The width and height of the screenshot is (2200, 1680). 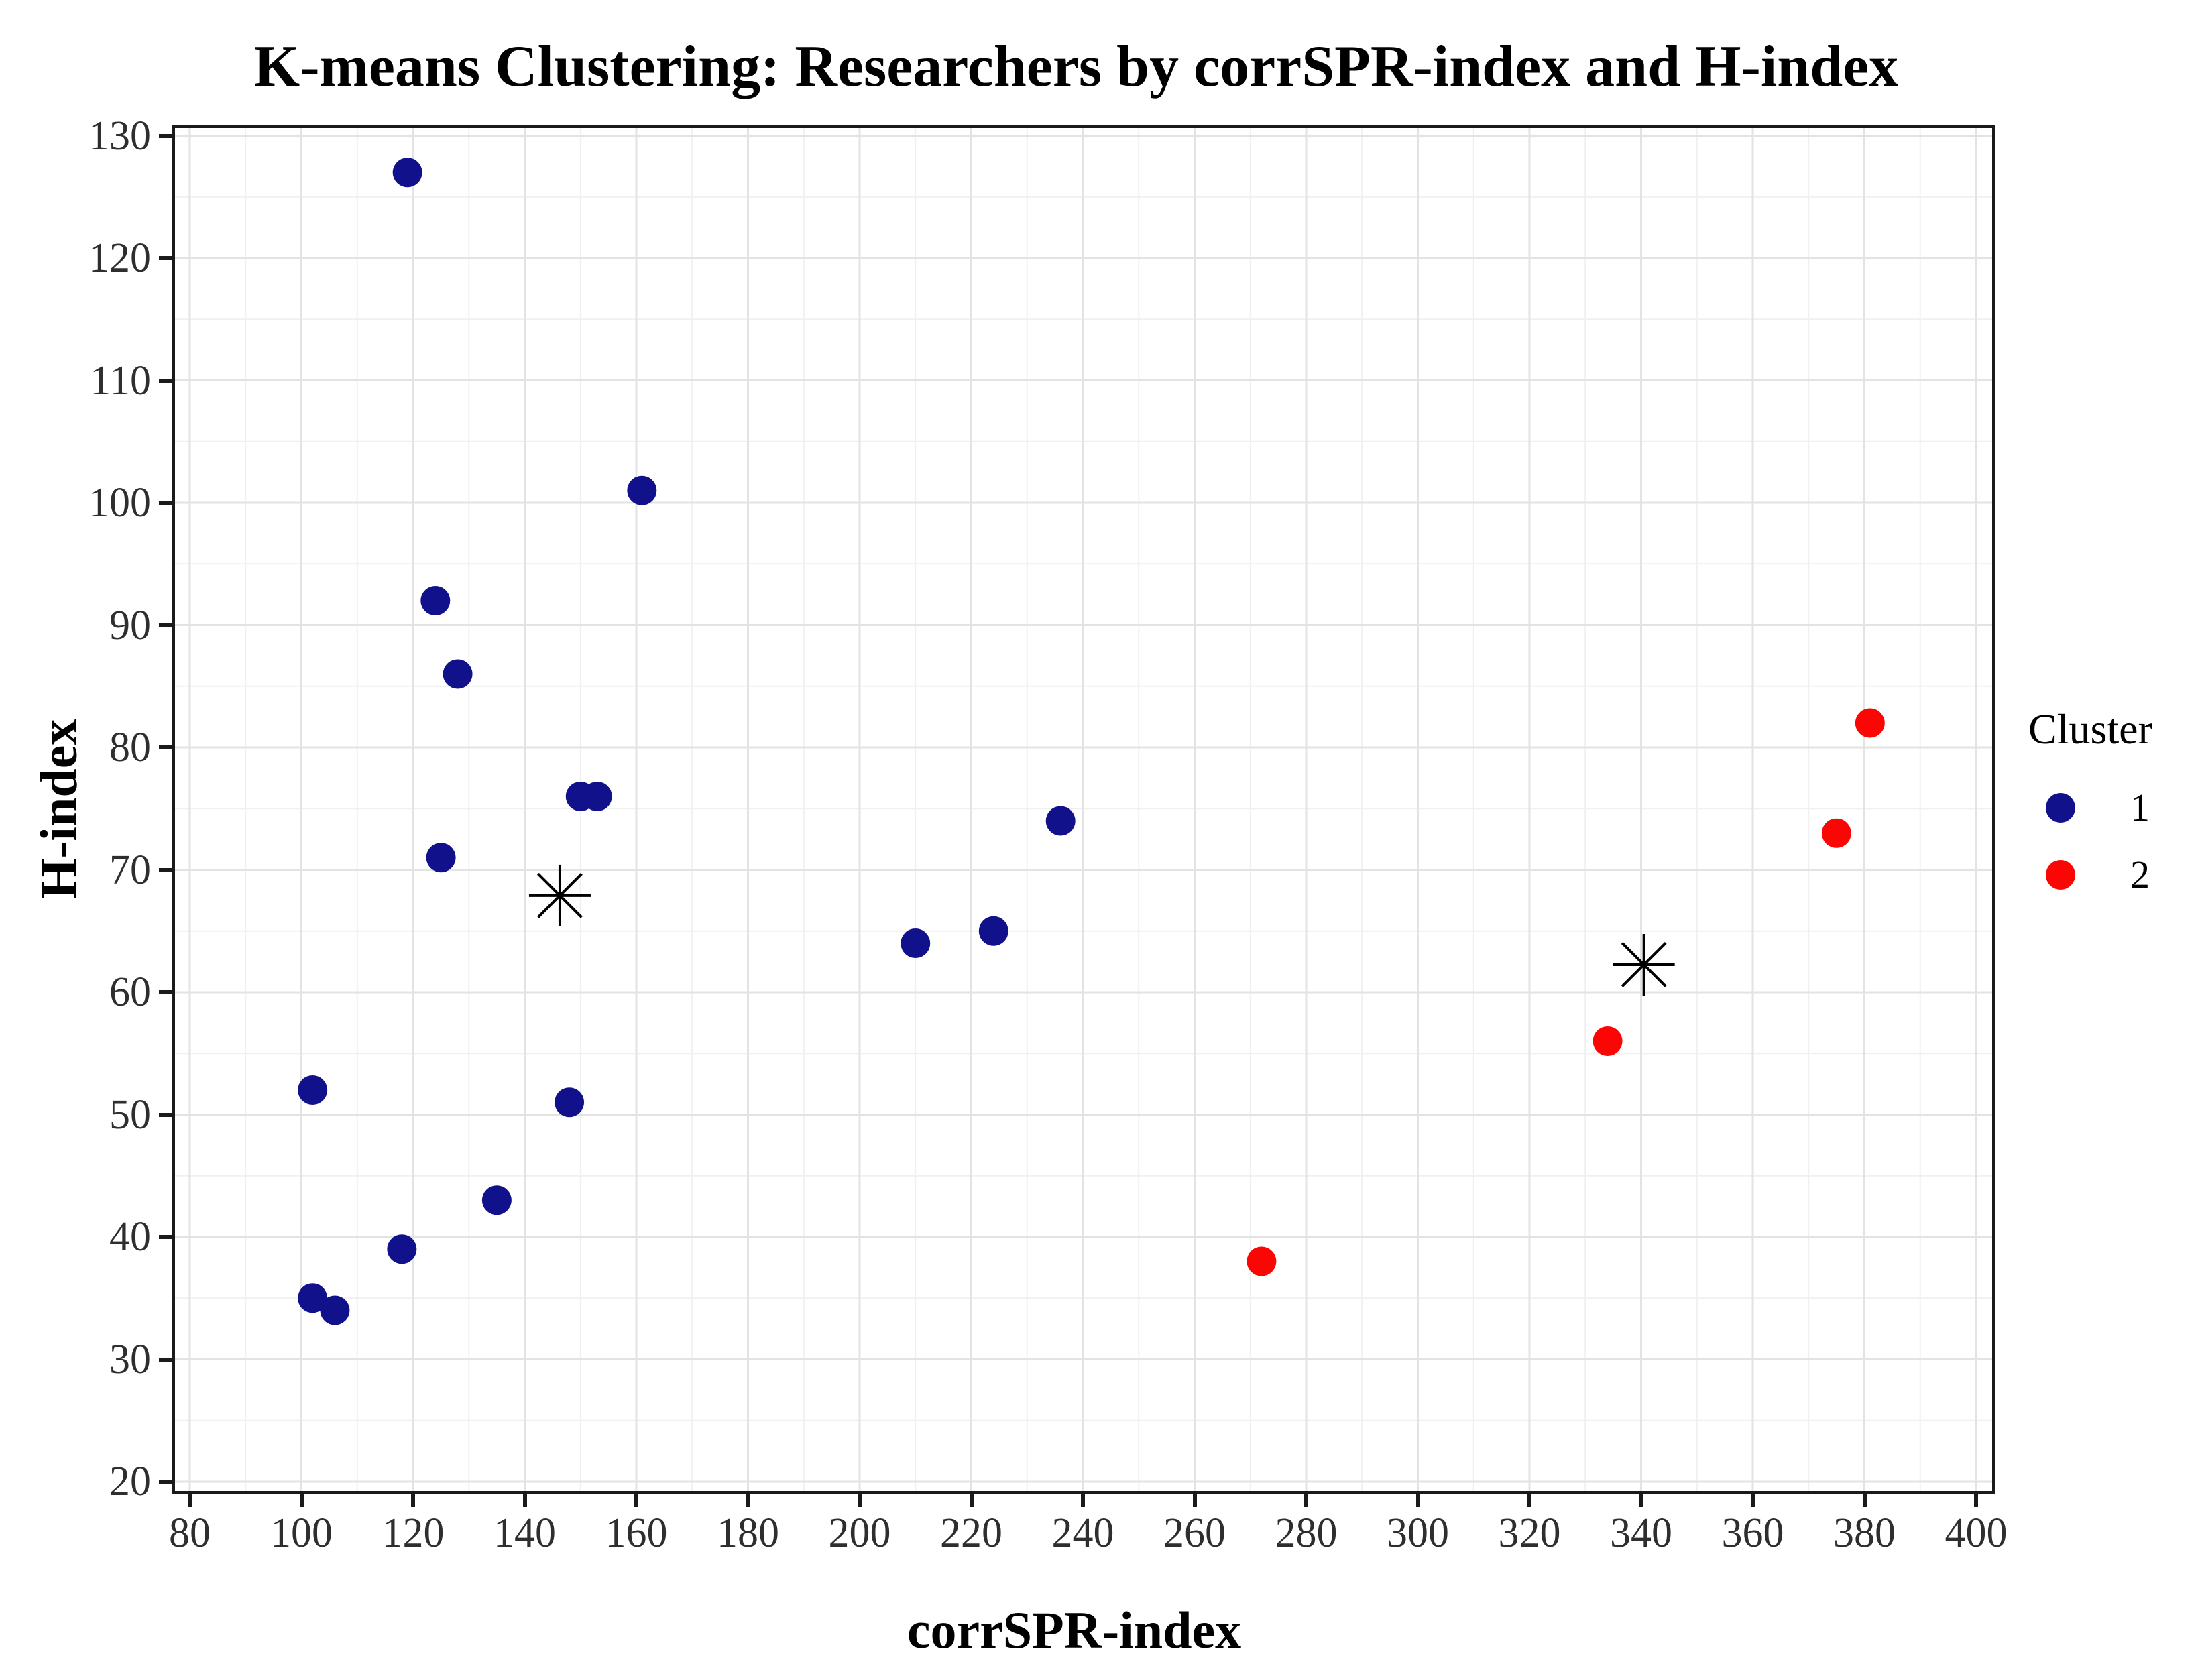 What do you see at coordinates (748, 1533) in the screenshot?
I see `x-tick-label: 180` at bounding box center [748, 1533].